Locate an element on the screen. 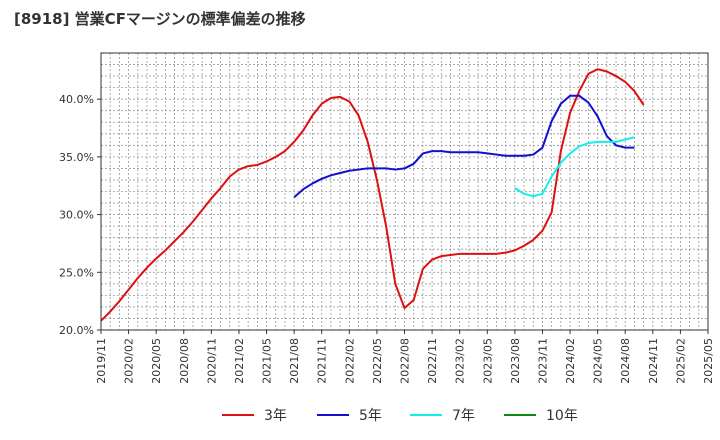 This screenshot has width=720, height=440. x-tick-label: 2020/02 is located at coordinates (129, 361).